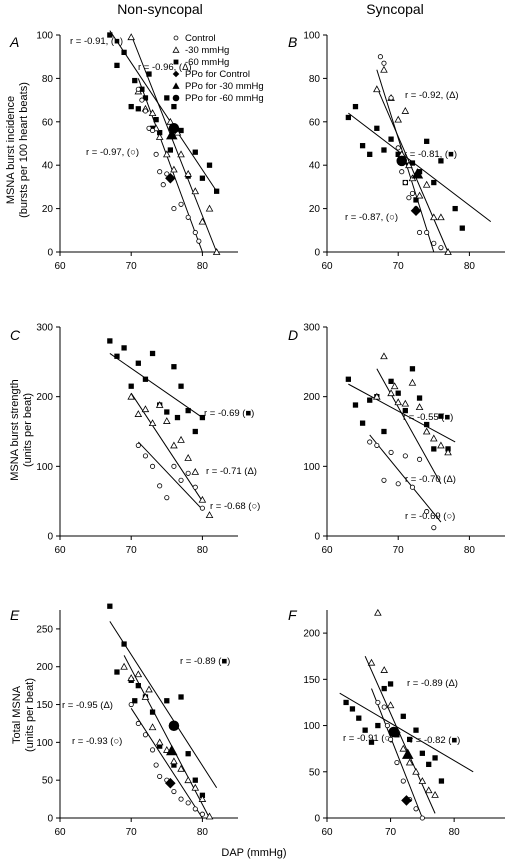  I want to click on legend-label: -60 mmHg, so click(207, 62).